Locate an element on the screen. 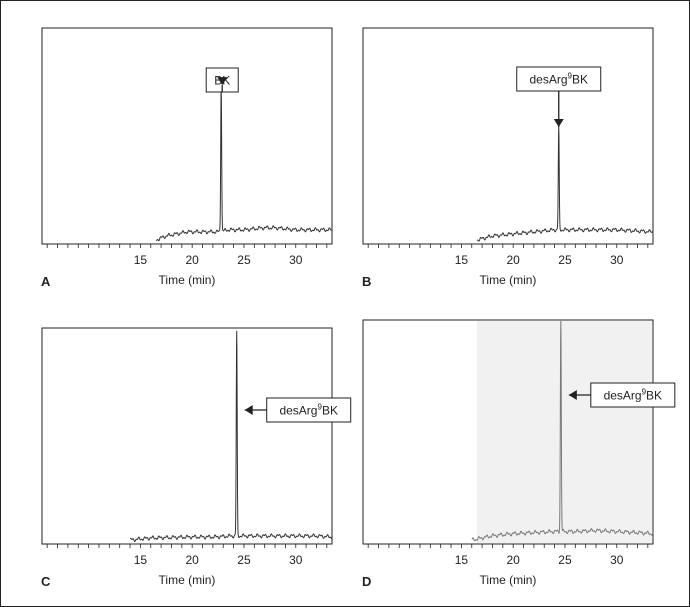  annotation-box is located at coordinates (633, 395).